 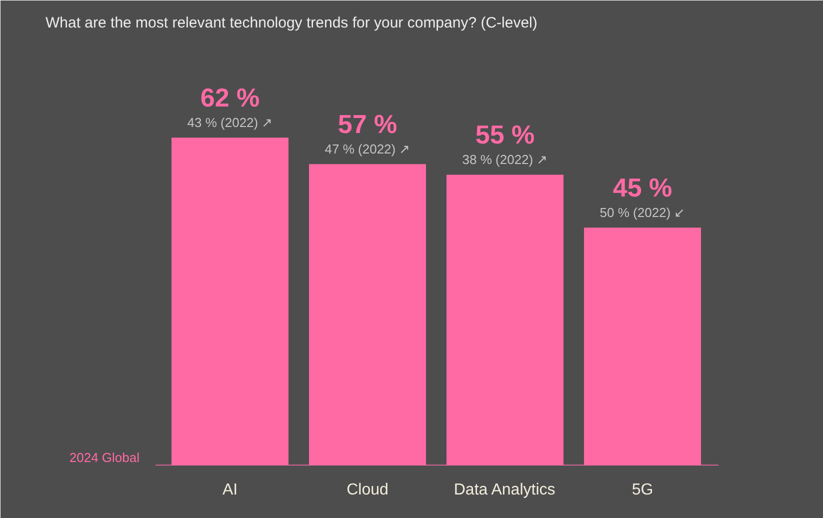 I want to click on data-label: 55 %, so click(x=505, y=135).